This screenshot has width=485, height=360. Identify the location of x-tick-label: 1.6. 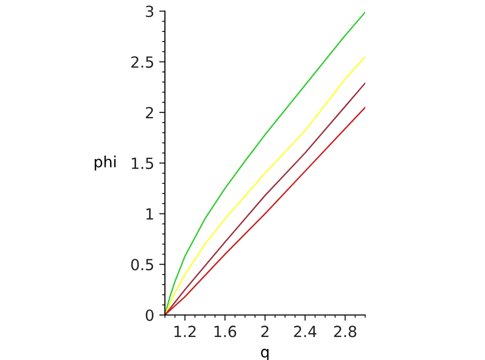
(225, 332).